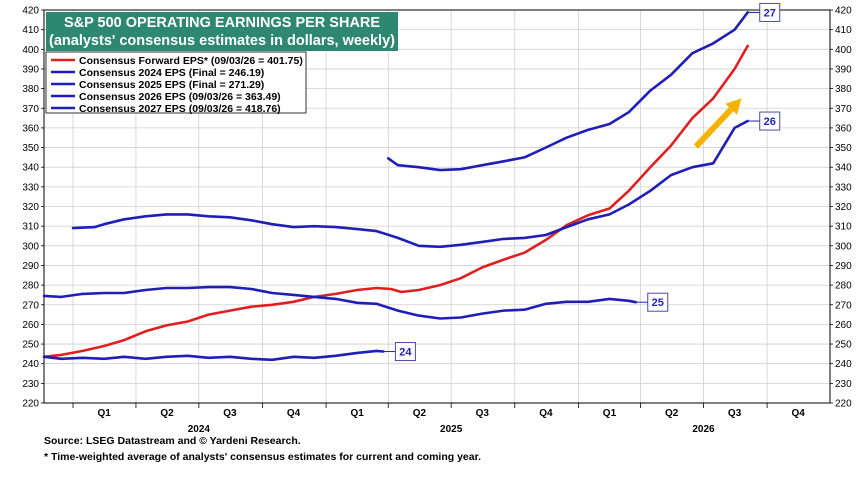 This screenshot has height=486, width=864. Describe the element at coordinates (30, 168) in the screenshot. I see `y-tick-label-left: 340` at that location.